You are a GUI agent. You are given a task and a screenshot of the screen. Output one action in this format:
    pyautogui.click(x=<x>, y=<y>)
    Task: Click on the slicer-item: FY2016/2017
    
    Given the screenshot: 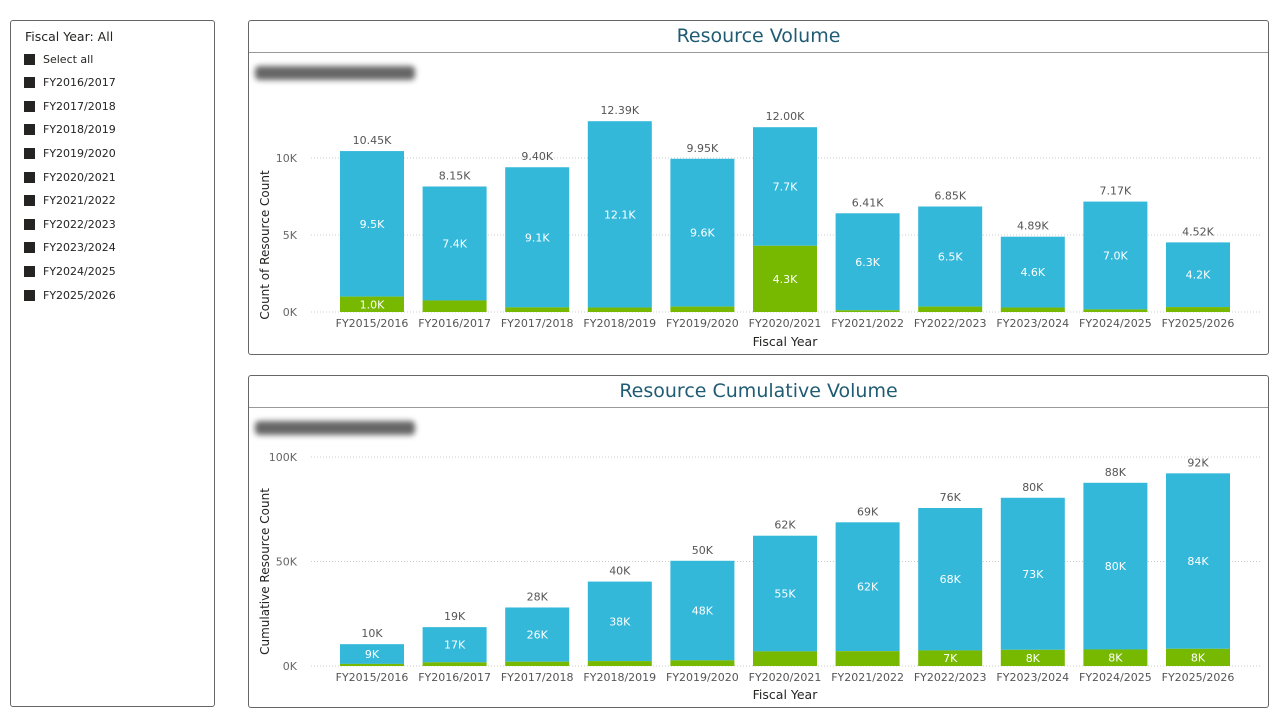 What is the action you would take?
    pyautogui.click(x=70, y=83)
    